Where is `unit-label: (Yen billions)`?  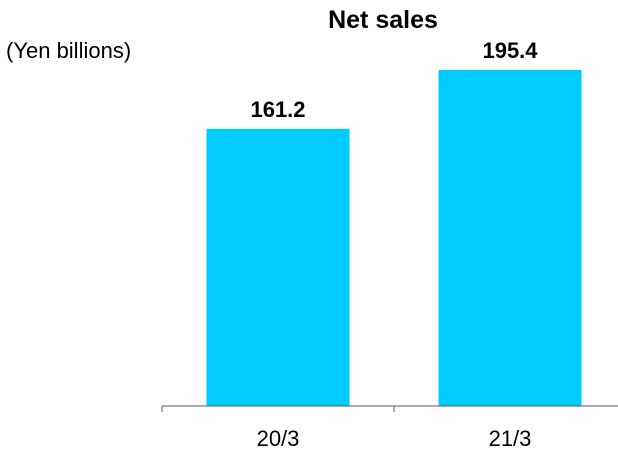 unit-label: (Yen billions) is located at coordinates (68, 50).